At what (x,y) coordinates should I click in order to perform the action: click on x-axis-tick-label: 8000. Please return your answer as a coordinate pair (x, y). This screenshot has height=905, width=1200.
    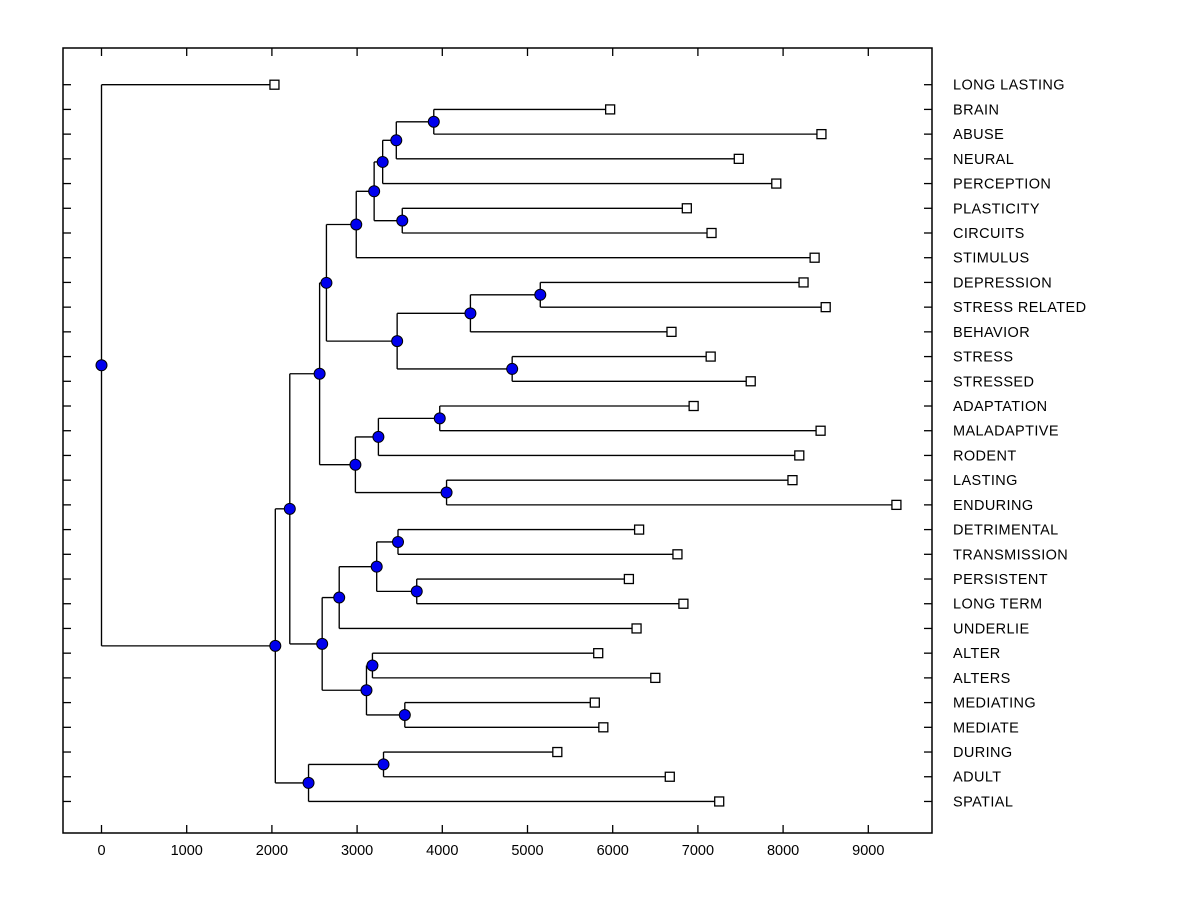
    Looking at the image, I should click on (783, 851).